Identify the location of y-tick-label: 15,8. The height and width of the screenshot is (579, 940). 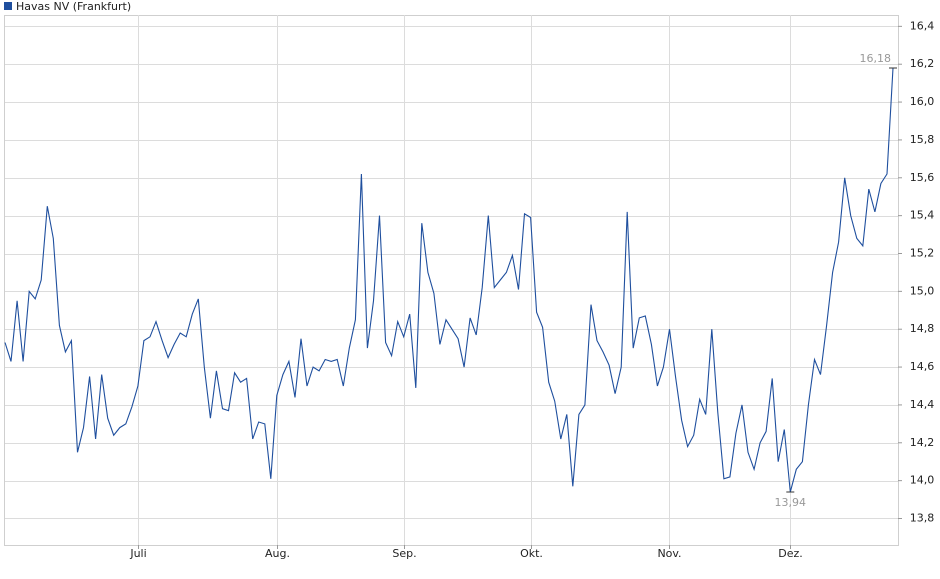
(922, 139).